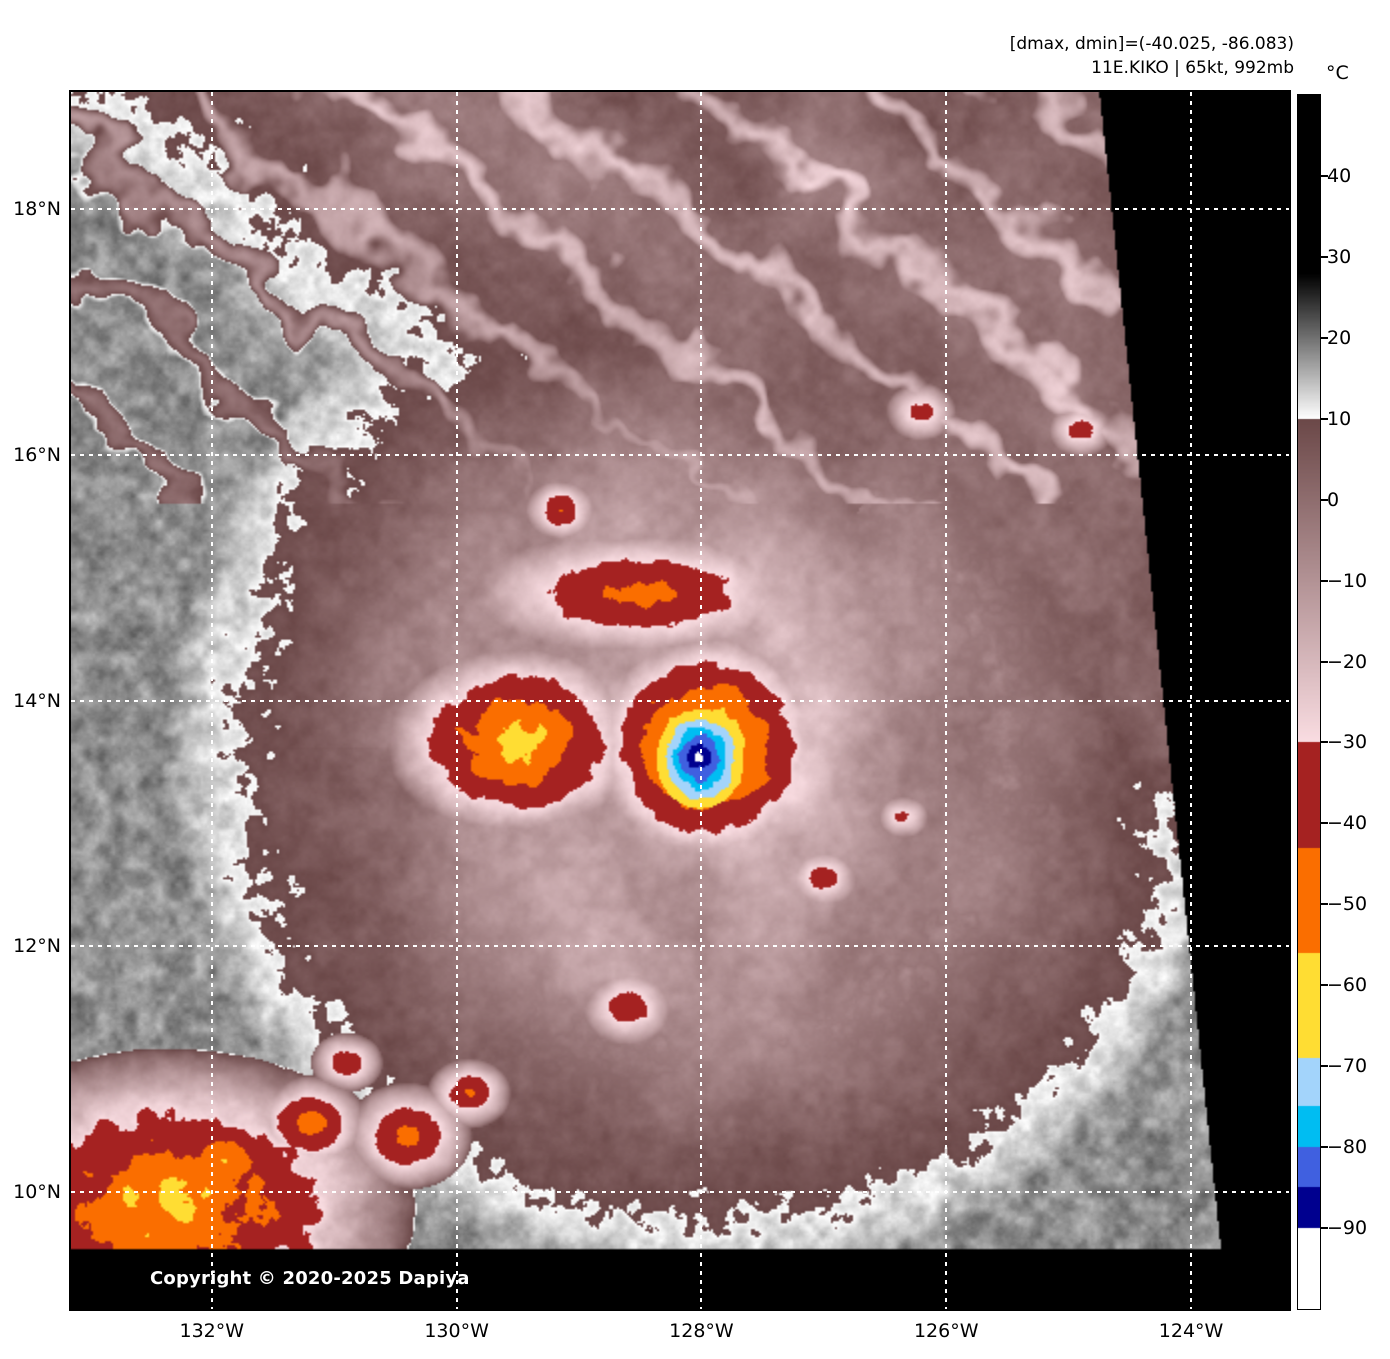 The width and height of the screenshot is (1390, 1359). What do you see at coordinates (1337, 73) in the screenshot?
I see `colorbar-unit-label: °C` at bounding box center [1337, 73].